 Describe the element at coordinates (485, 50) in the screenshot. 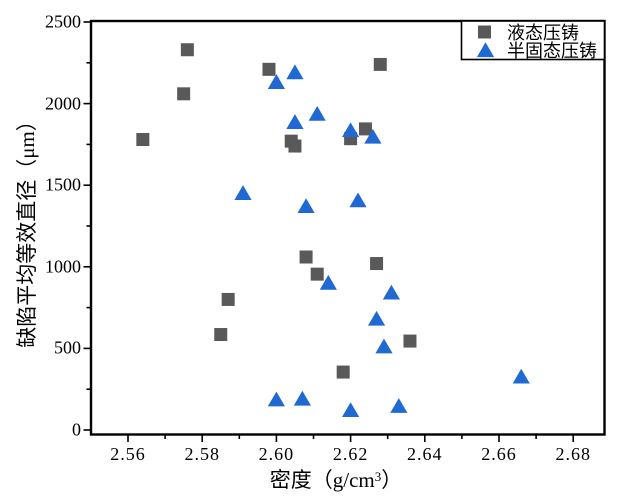

I see `legend-marker-semisolid-die-casting` at that location.